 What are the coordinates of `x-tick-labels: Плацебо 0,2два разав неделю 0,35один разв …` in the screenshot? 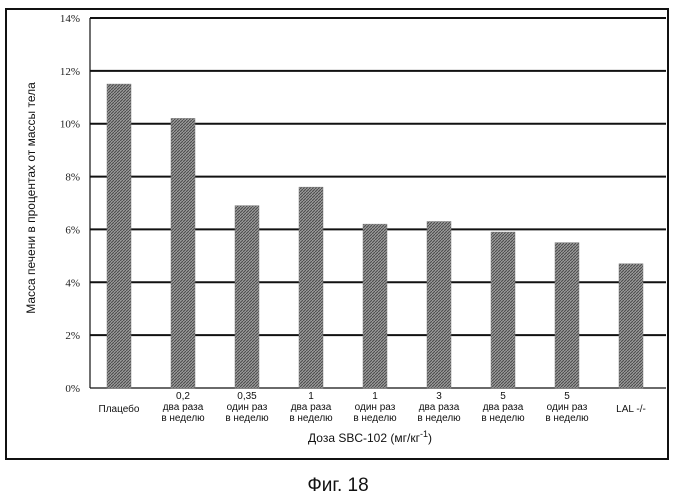 It's located at (372, 407).